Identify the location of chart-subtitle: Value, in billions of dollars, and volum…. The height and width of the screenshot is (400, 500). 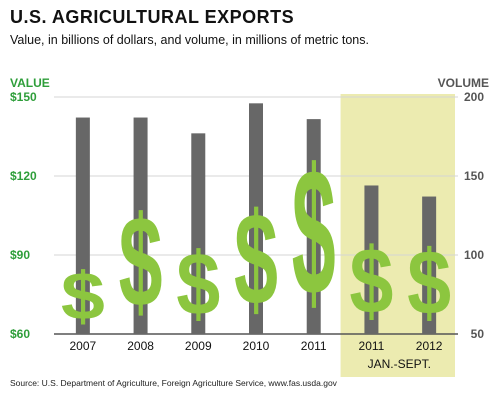
(189, 40).